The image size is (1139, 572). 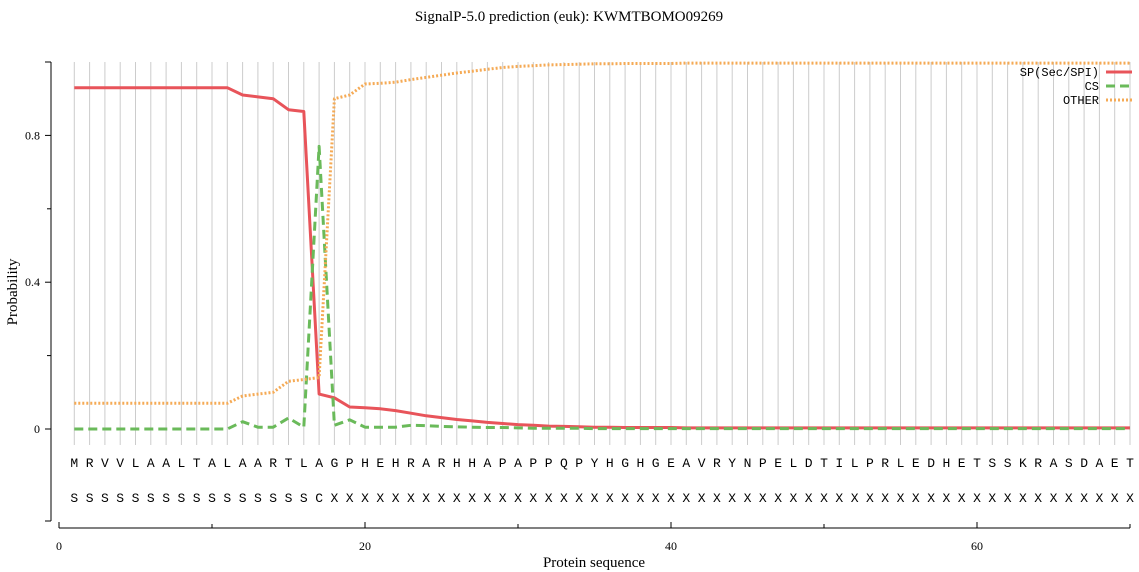 I want to click on residue-label: Q, so click(x=564, y=463).